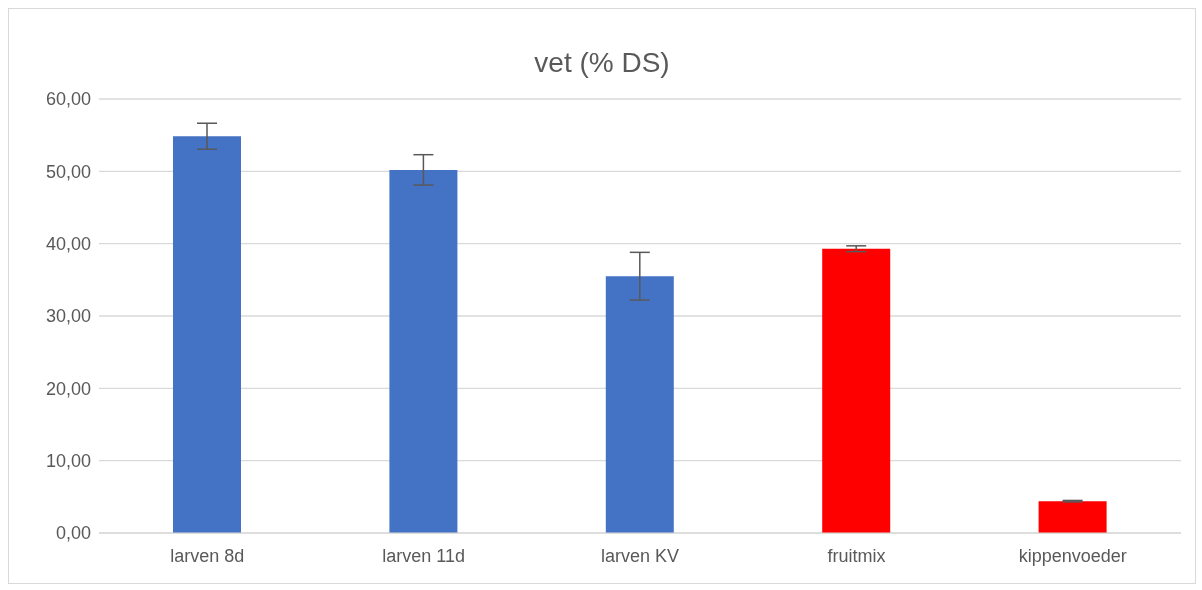  Describe the element at coordinates (73, 533) in the screenshot. I see `y-tick-label: 0,00` at that location.